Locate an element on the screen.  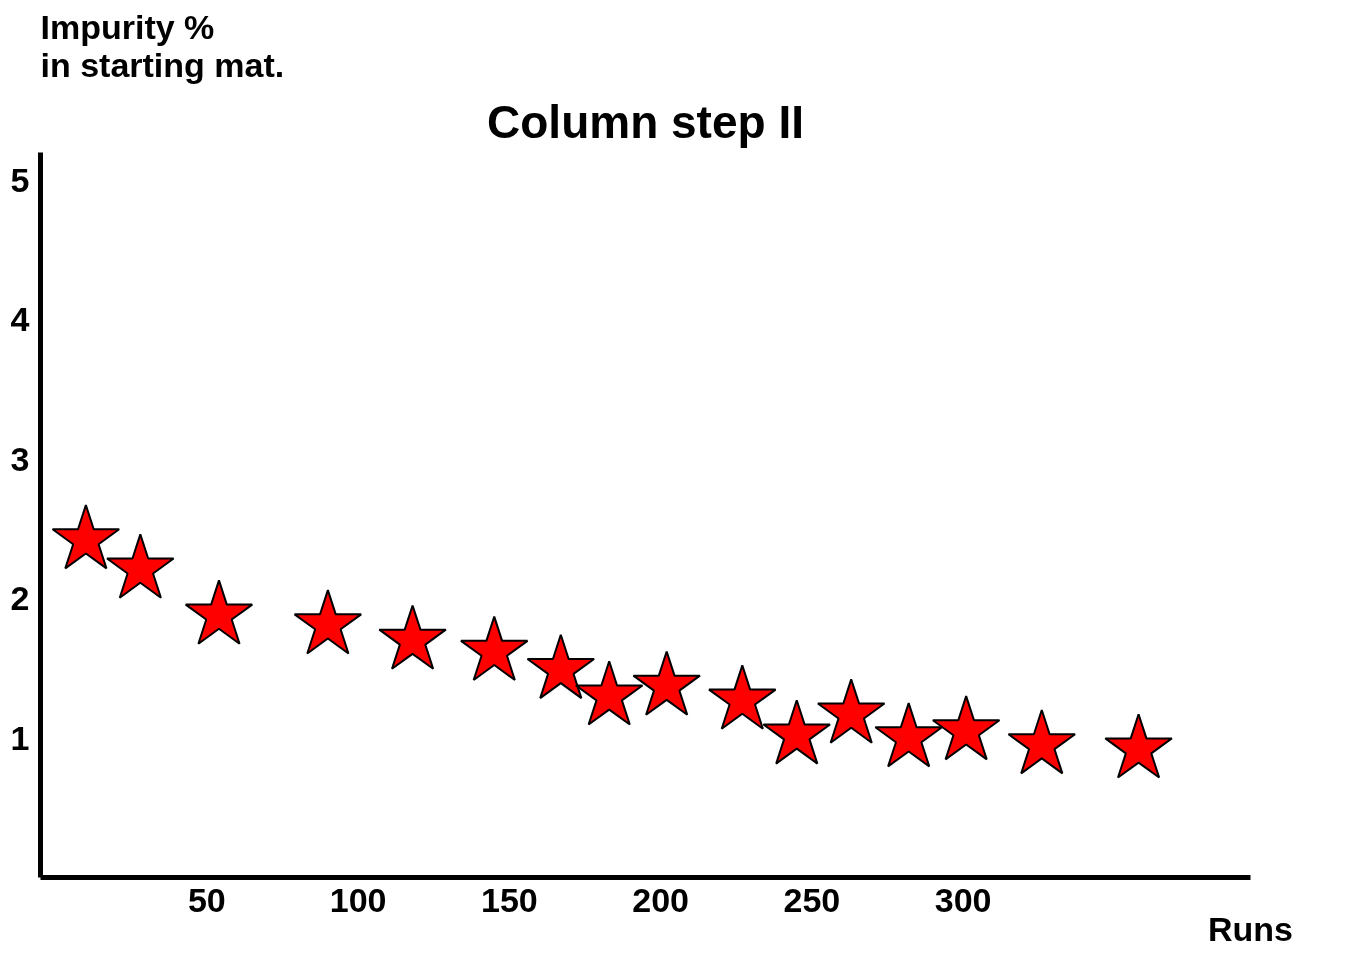
x-tick-label: 150 is located at coordinates (509, 899).